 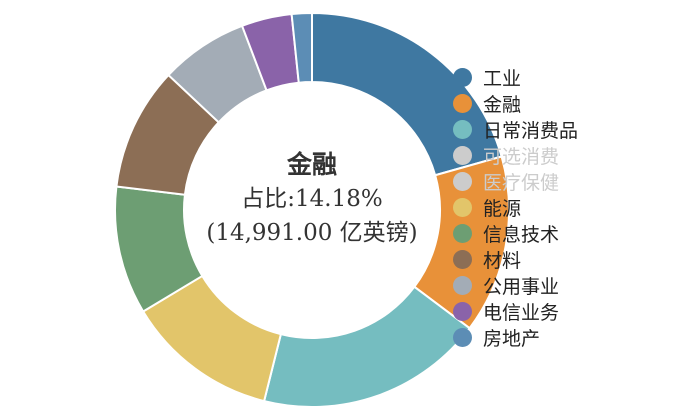 I want to click on legend-item-3: 可选消费, so click(x=515, y=155).